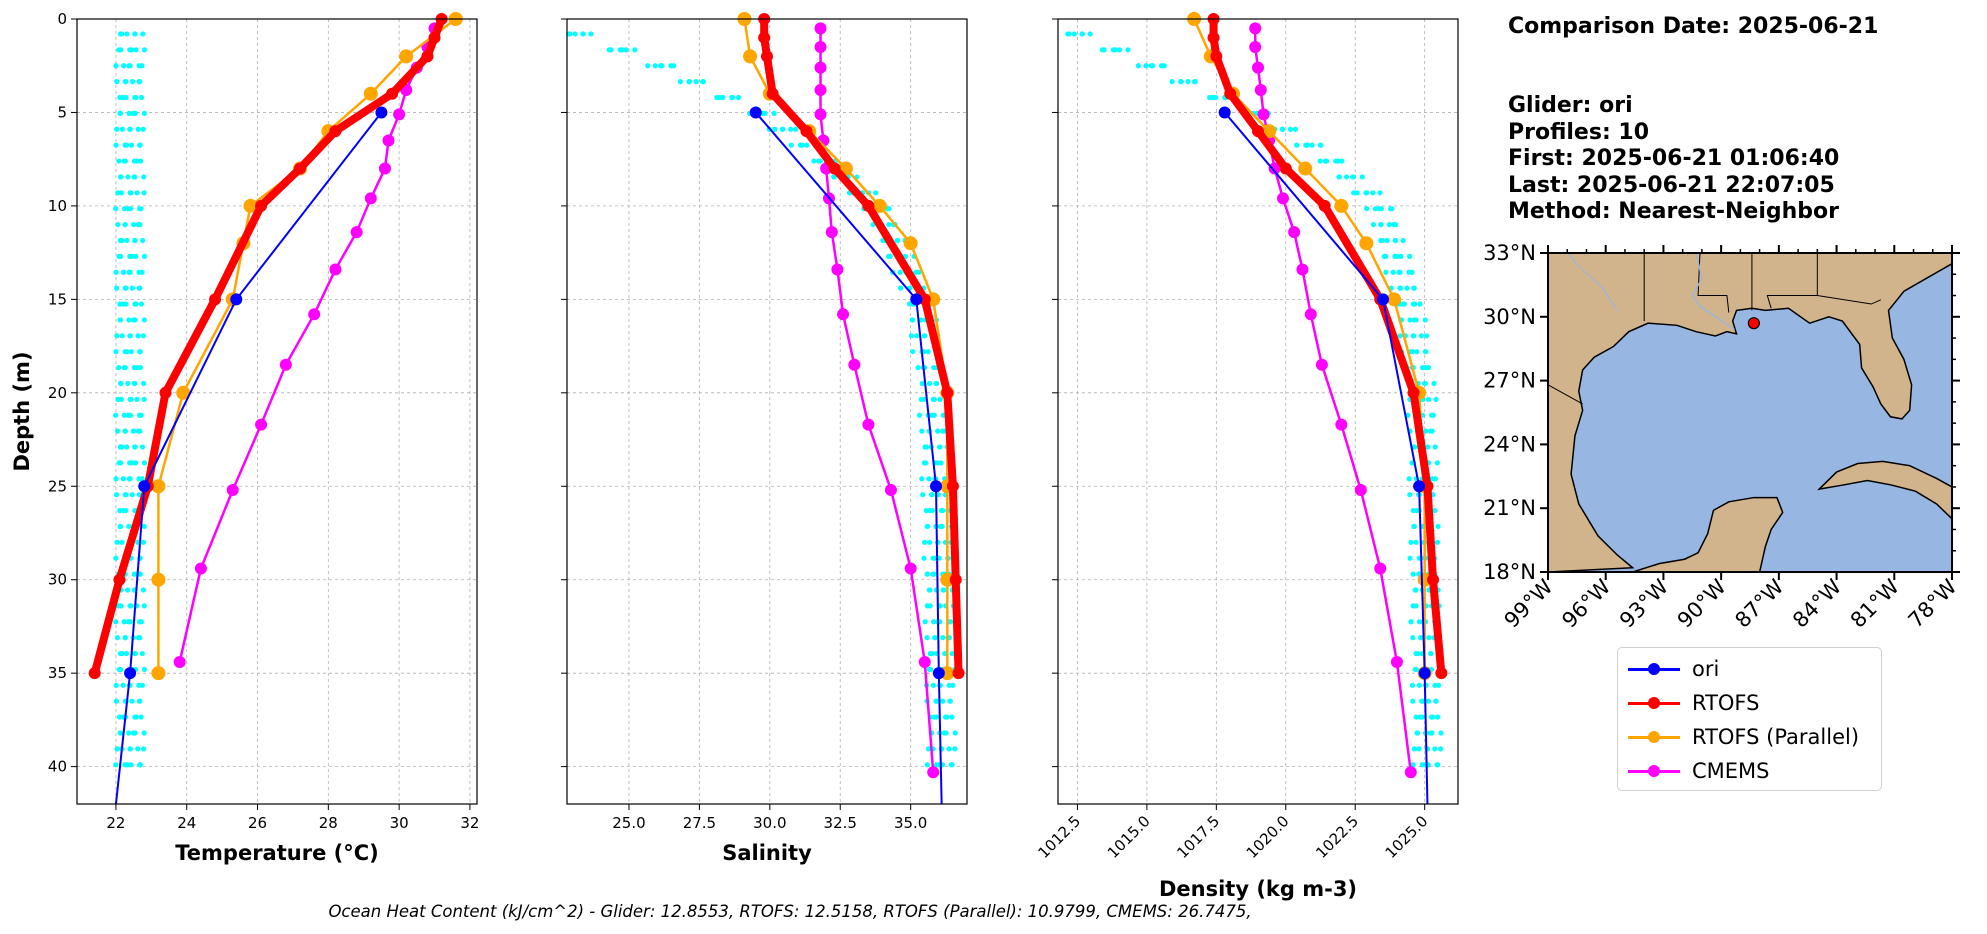  I want to click on lat-tick-label: 27°N, so click(1509, 381).